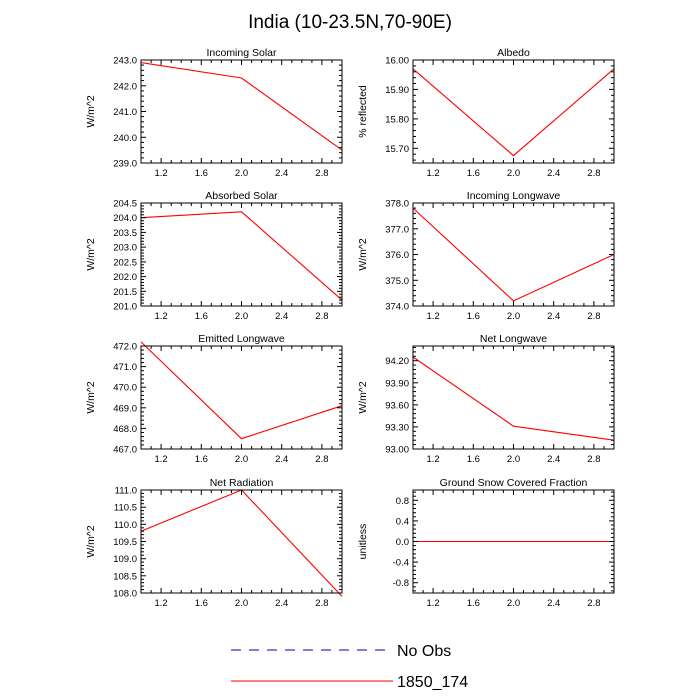 This screenshot has height=700, width=700. Describe the element at coordinates (397, 204) in the screenshot. I see `y-tick-label: 378.0` at that location.